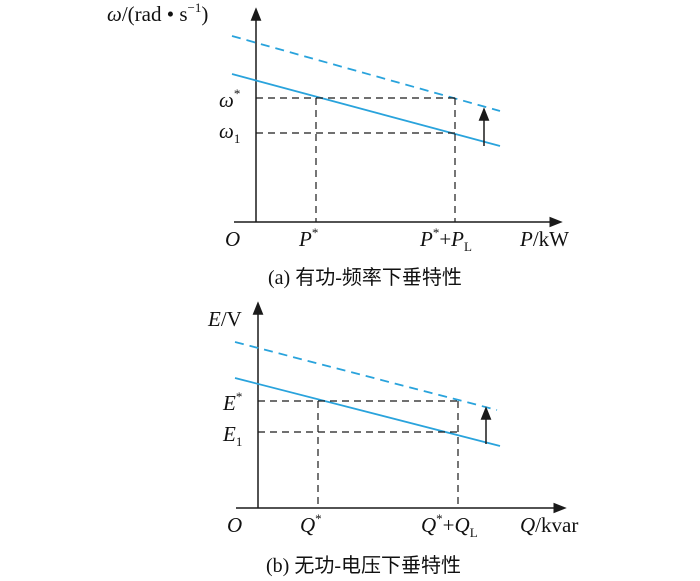  Describe the element at coordinates (308, 238) in the screenshot. I see `top-x-tick-p-star: P*` at that location.